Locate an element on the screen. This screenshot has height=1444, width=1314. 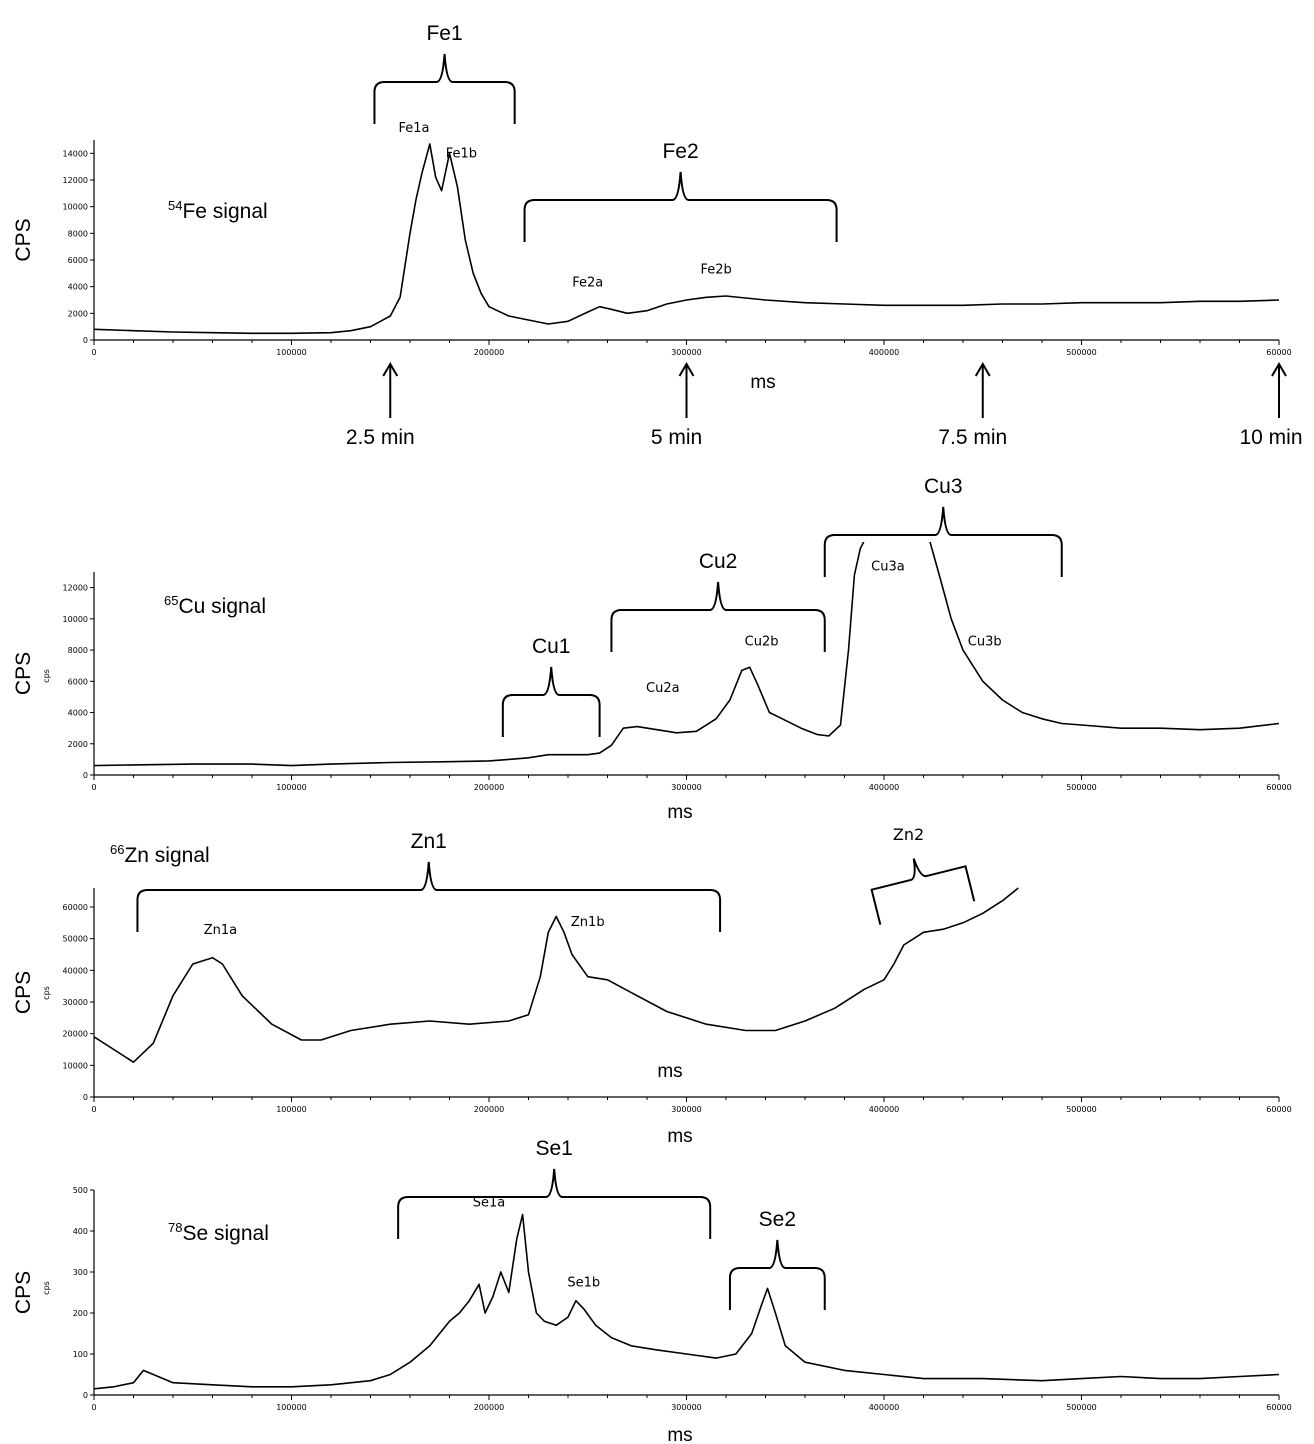
peak-label: Cu2a is located at coordinates (663, 688).